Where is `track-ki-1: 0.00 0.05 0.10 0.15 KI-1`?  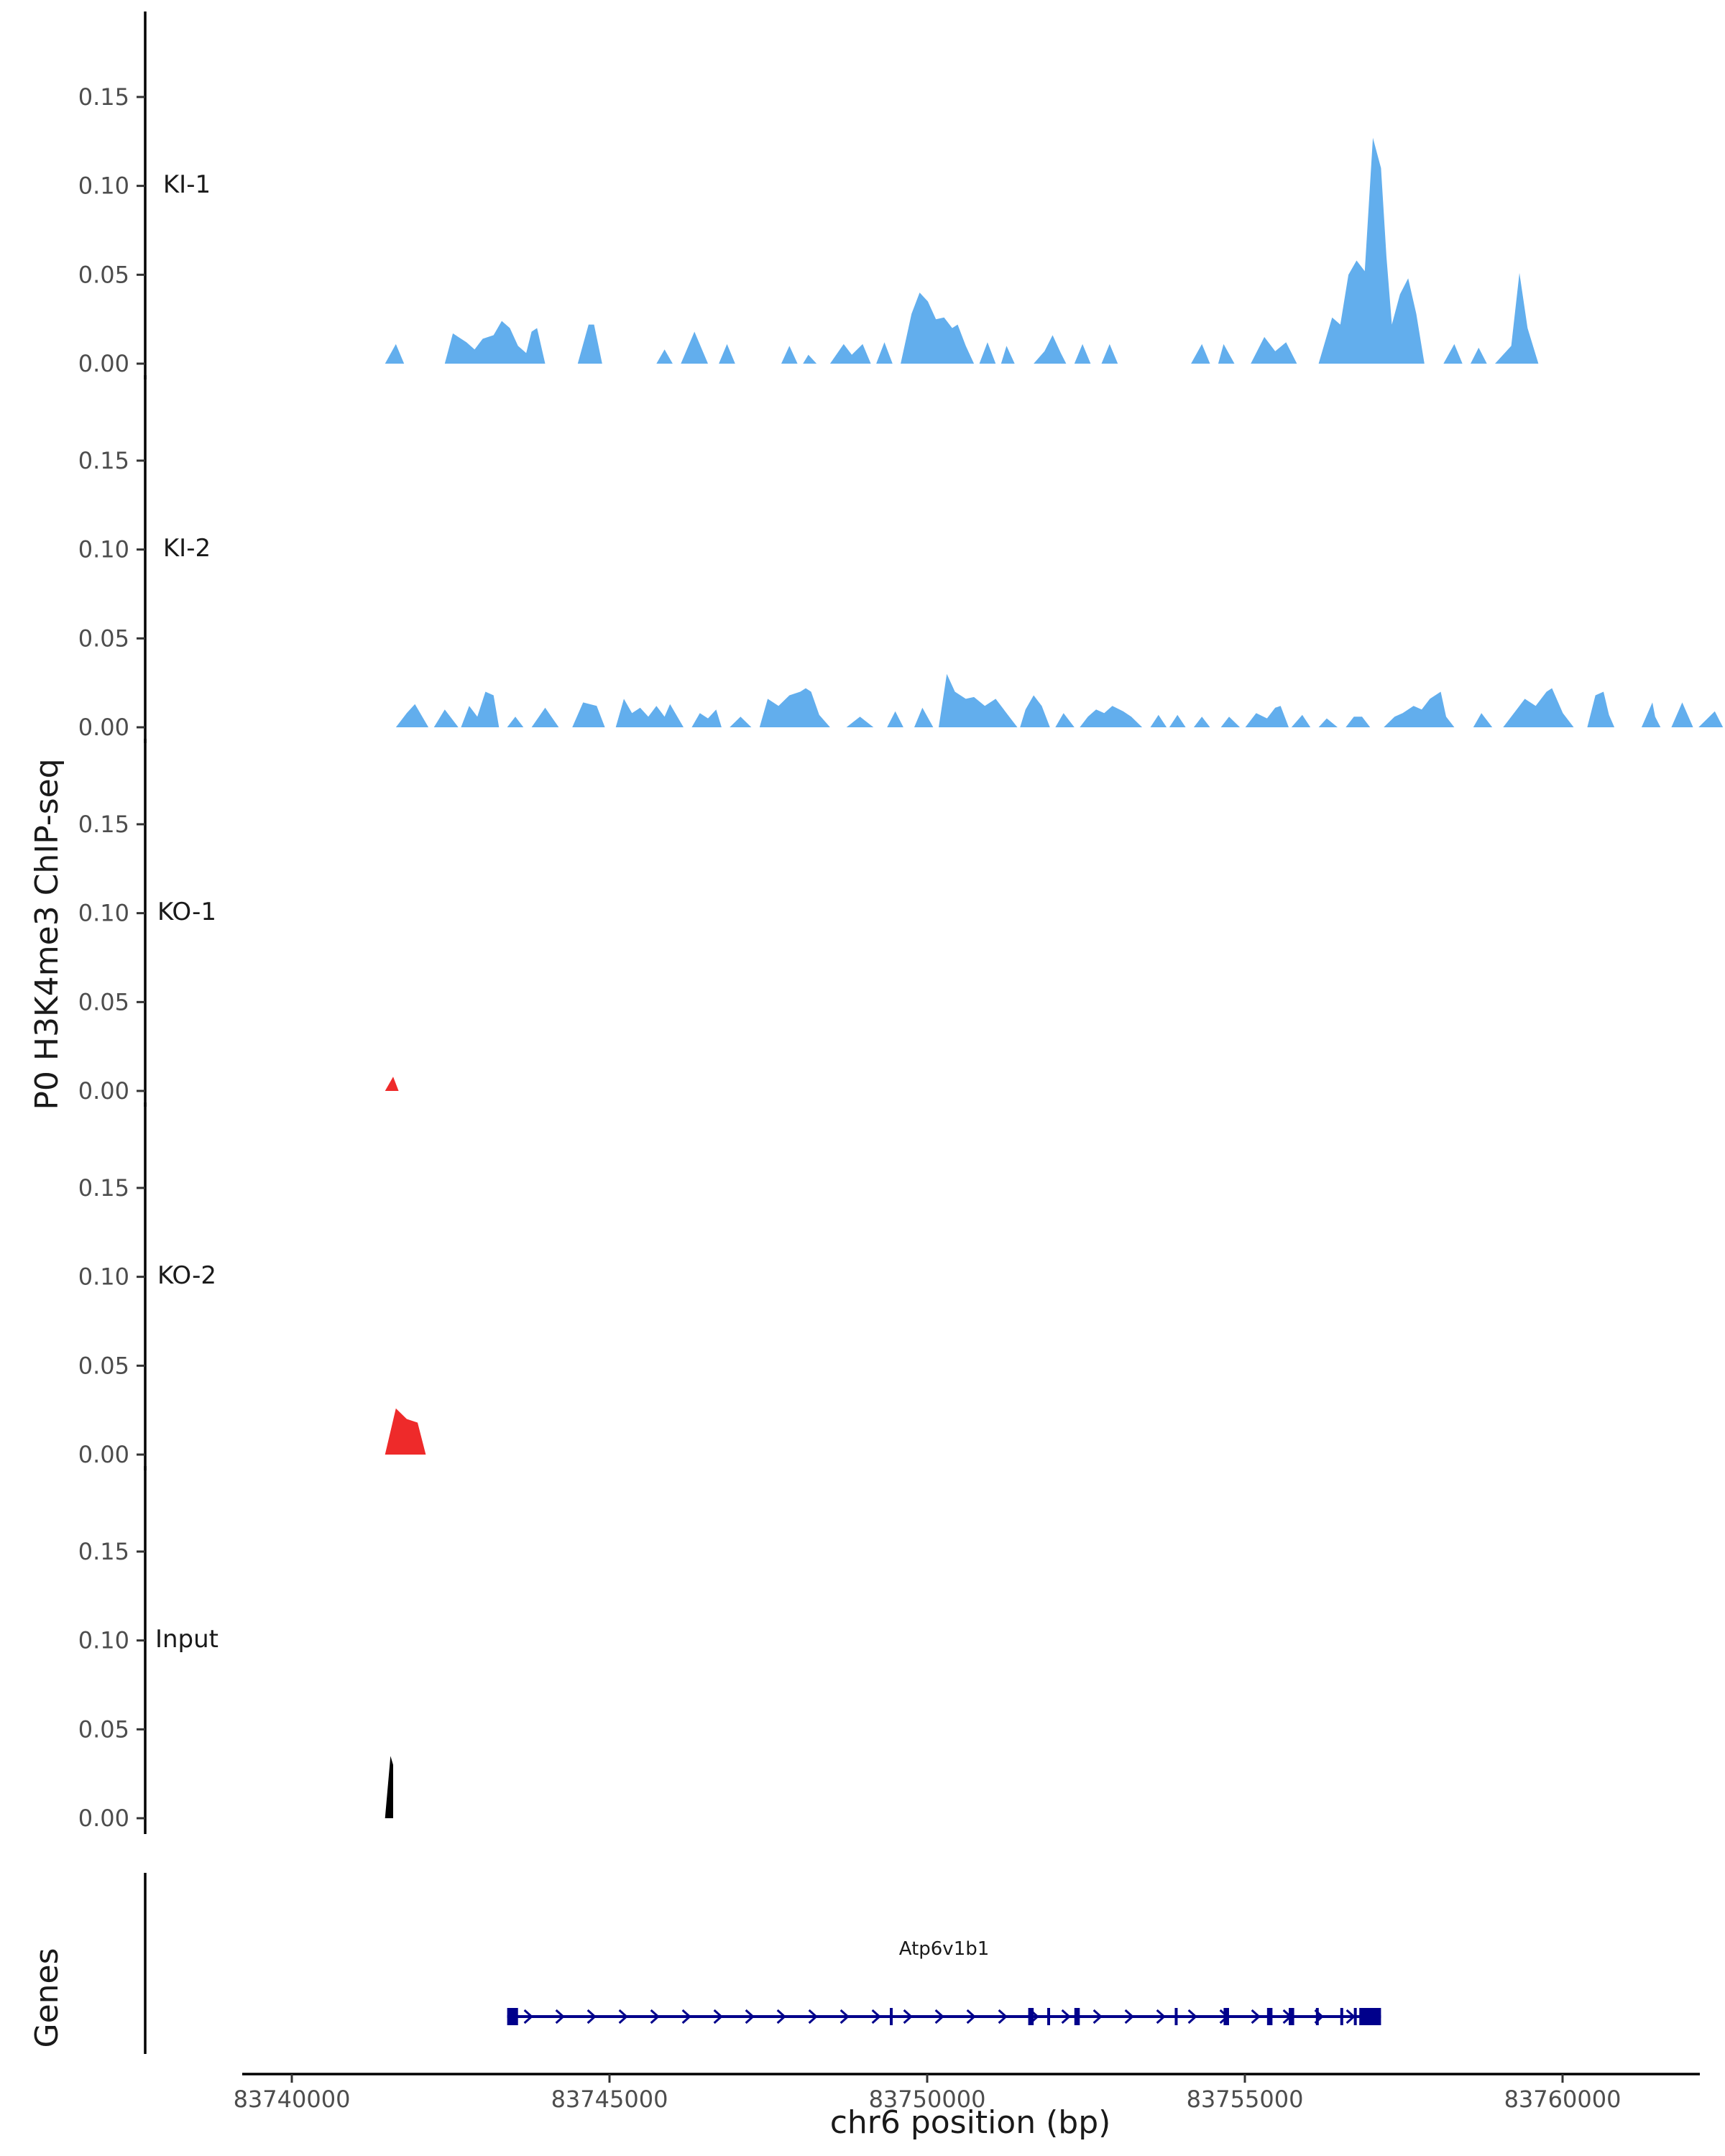
track-ki-1: 0.00 0.05 0.10 0.15 KI-1 is located at coordinates (808, 195).